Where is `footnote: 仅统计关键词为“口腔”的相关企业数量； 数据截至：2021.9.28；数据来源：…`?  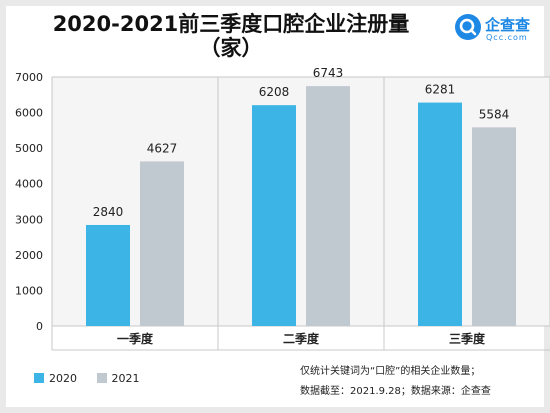
footnote: 仅统计关键词为“口腔”的相关企业数量； 数据截至：2021.9.28；数据来源：… is located at coordinates (395, 382).